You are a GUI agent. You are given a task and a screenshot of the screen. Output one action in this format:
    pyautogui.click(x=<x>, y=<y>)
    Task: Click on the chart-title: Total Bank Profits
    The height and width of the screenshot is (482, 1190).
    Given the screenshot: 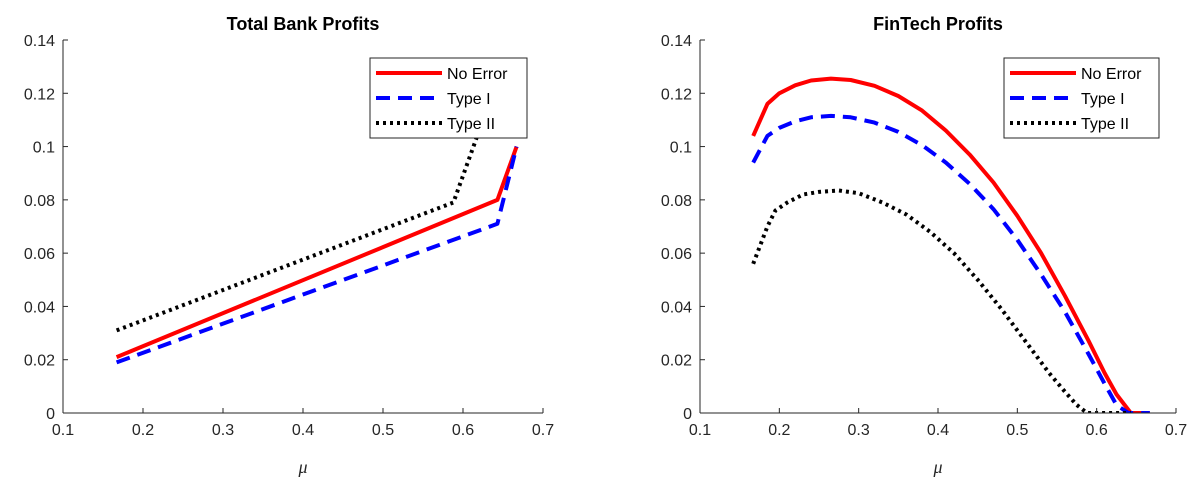 What is the action you would take?
    pyautogui.click(x=303, y=24)
    